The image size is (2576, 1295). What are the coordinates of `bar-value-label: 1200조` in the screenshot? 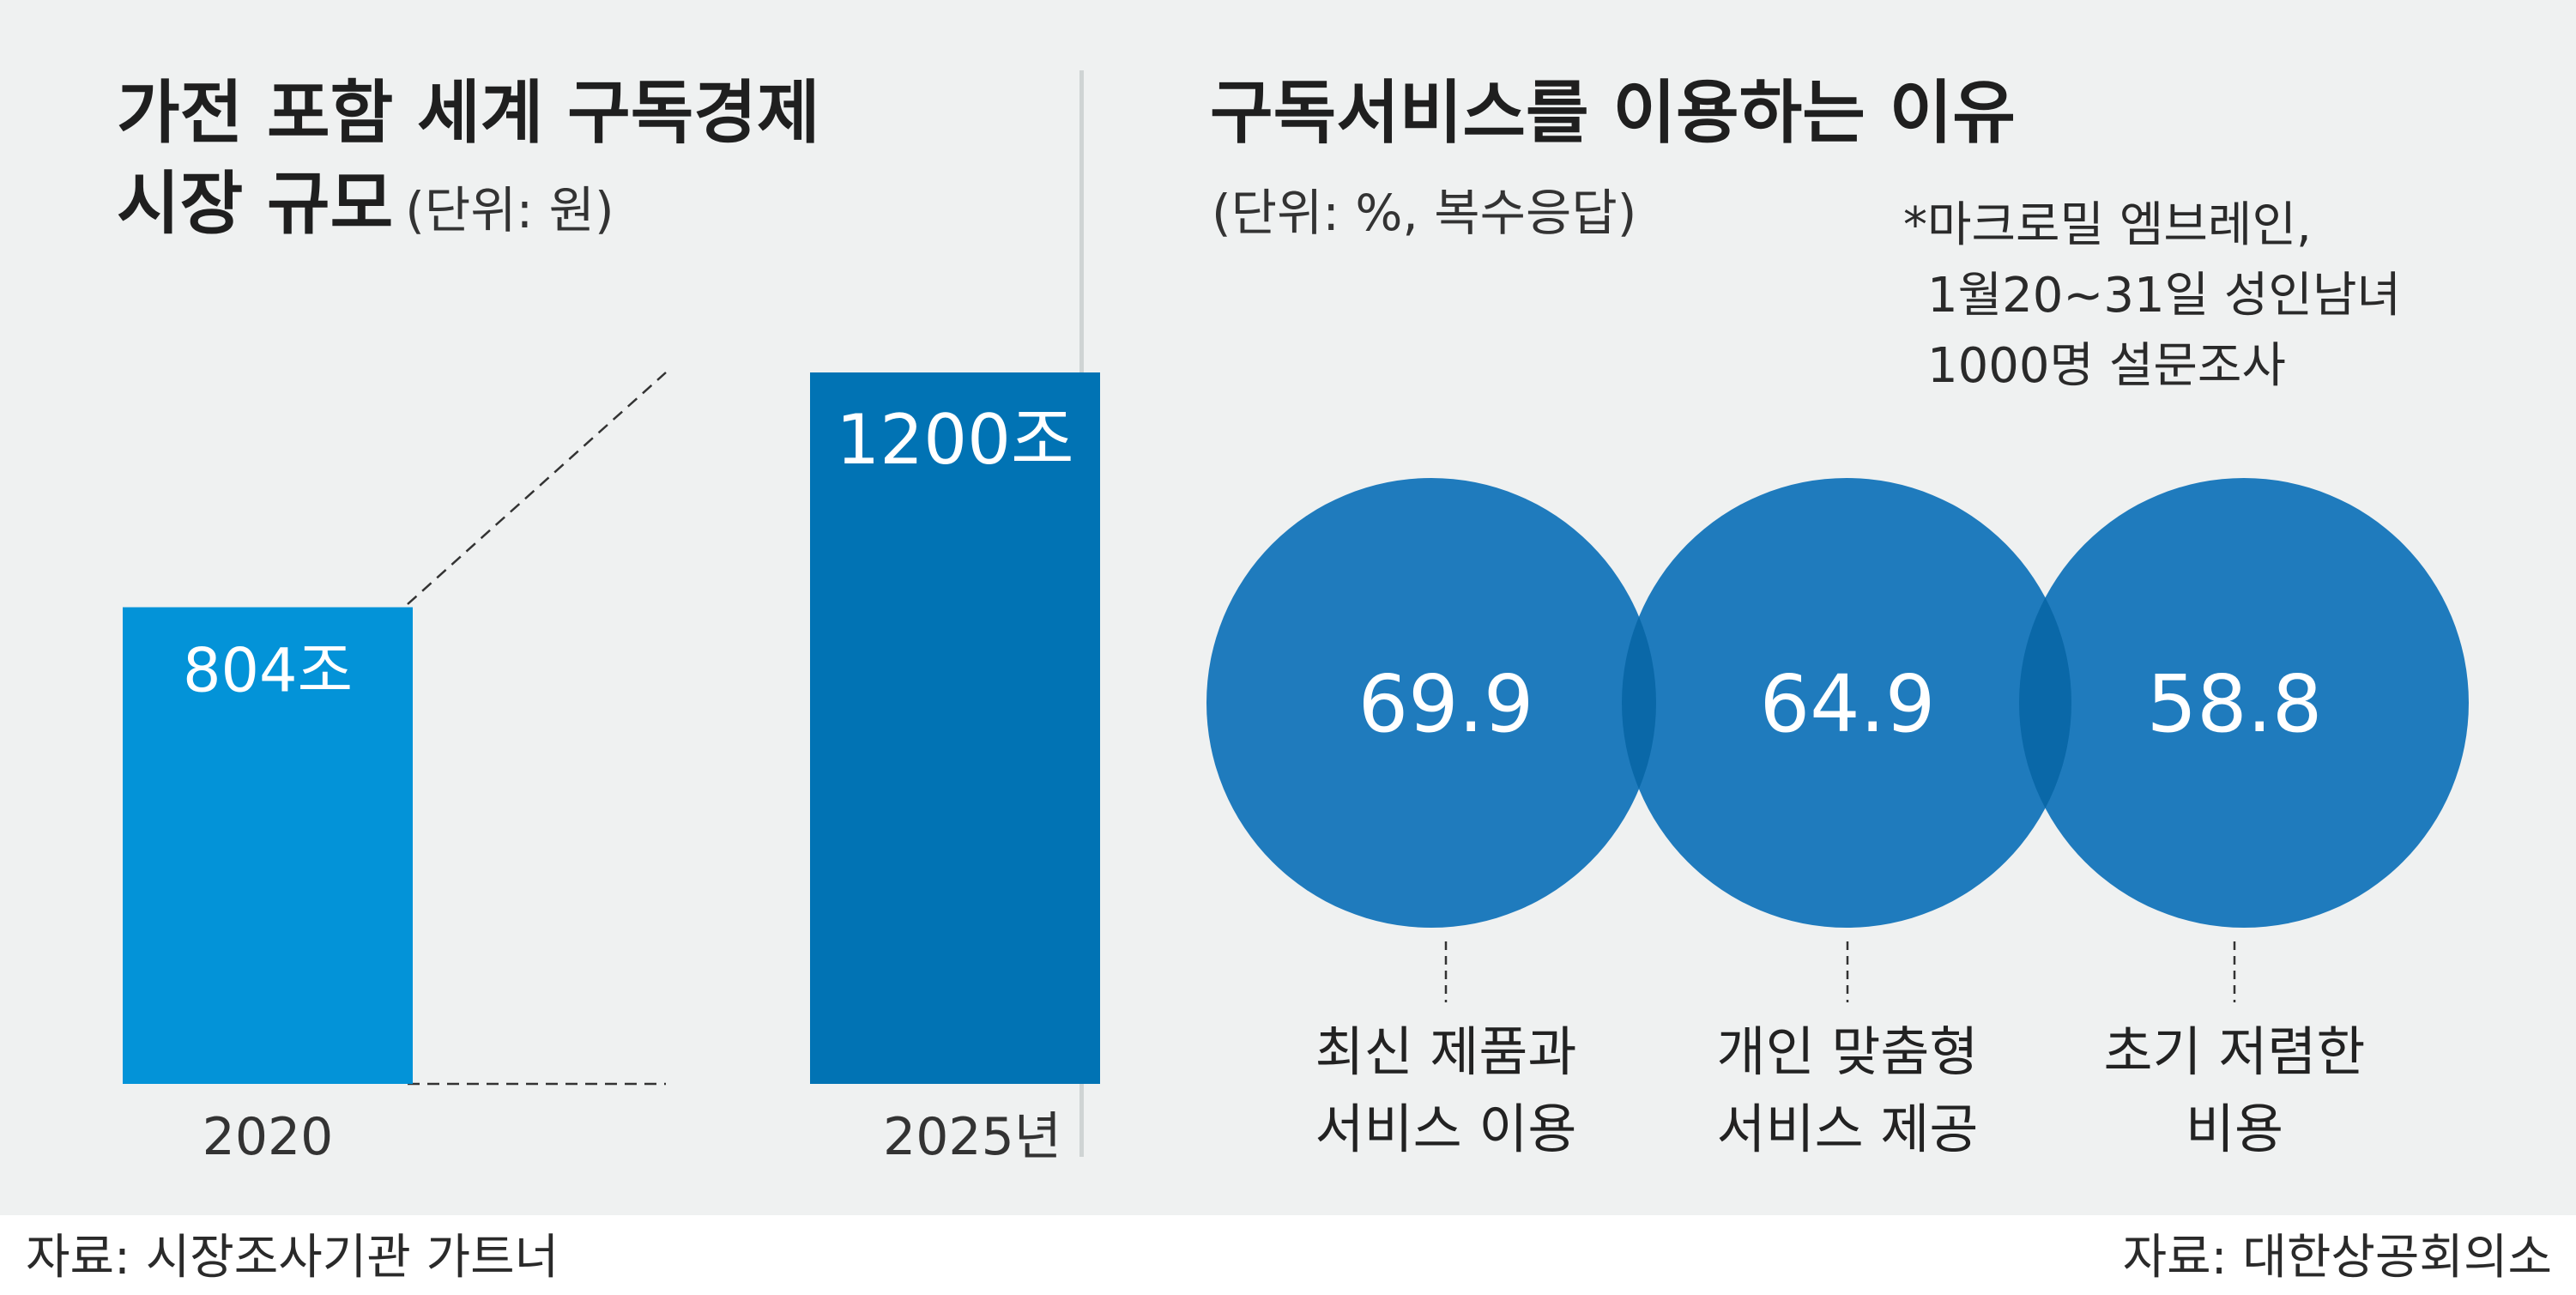 It's located at (954, 440).